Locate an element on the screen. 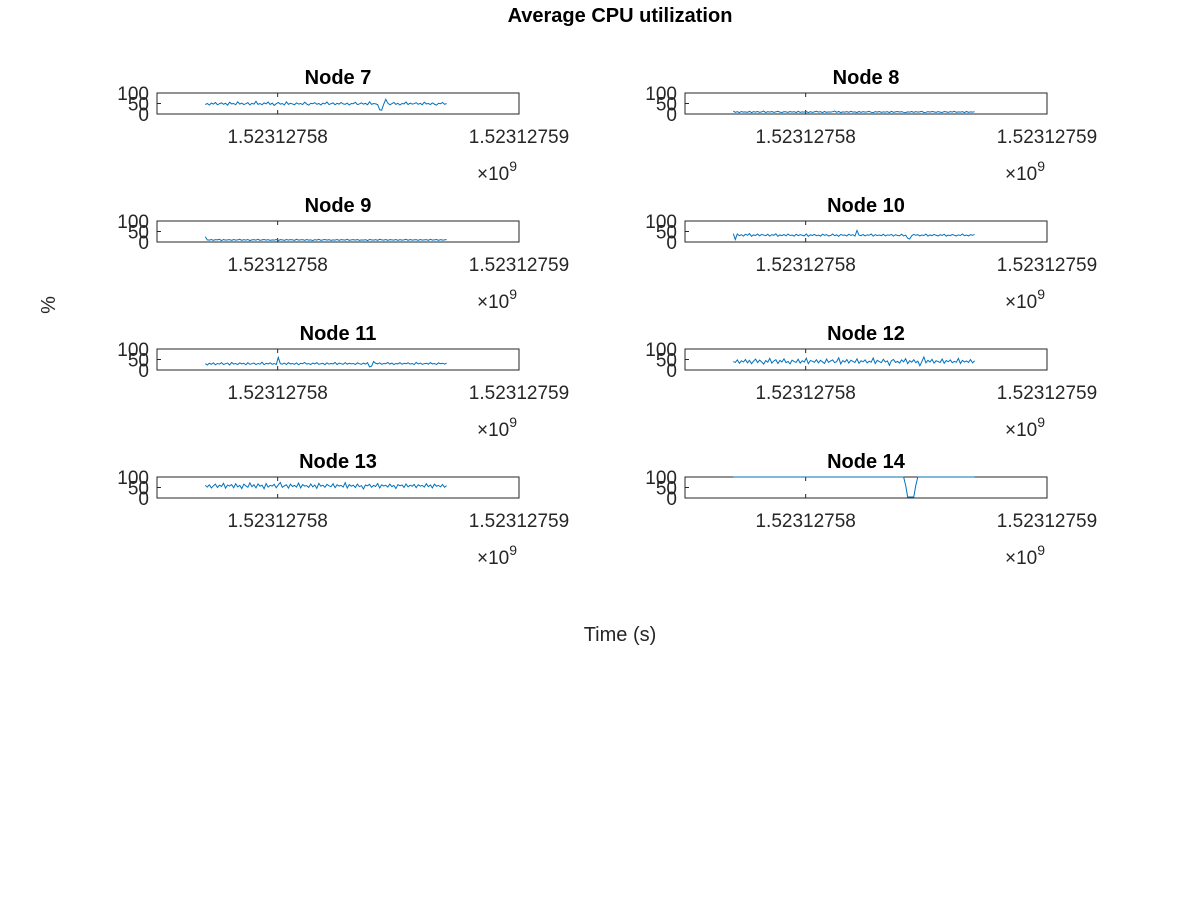 This screenshot has width=1200, height=900. subplot-title: Node 13 is located at coordinates (338, 462).